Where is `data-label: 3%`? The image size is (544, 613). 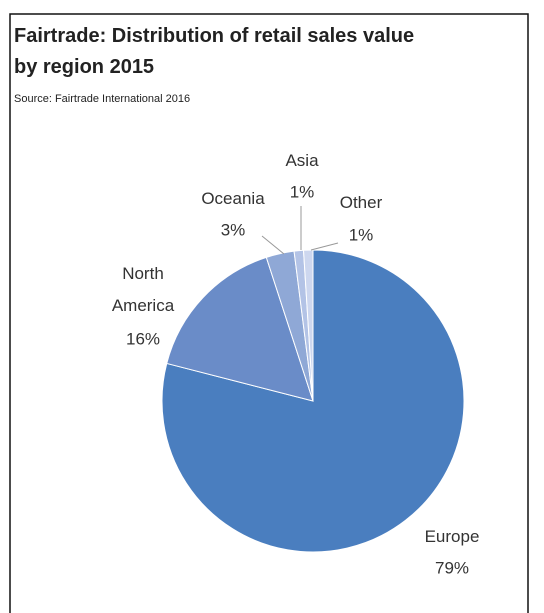 data-label: 3% is located at coordinates (233, 229).